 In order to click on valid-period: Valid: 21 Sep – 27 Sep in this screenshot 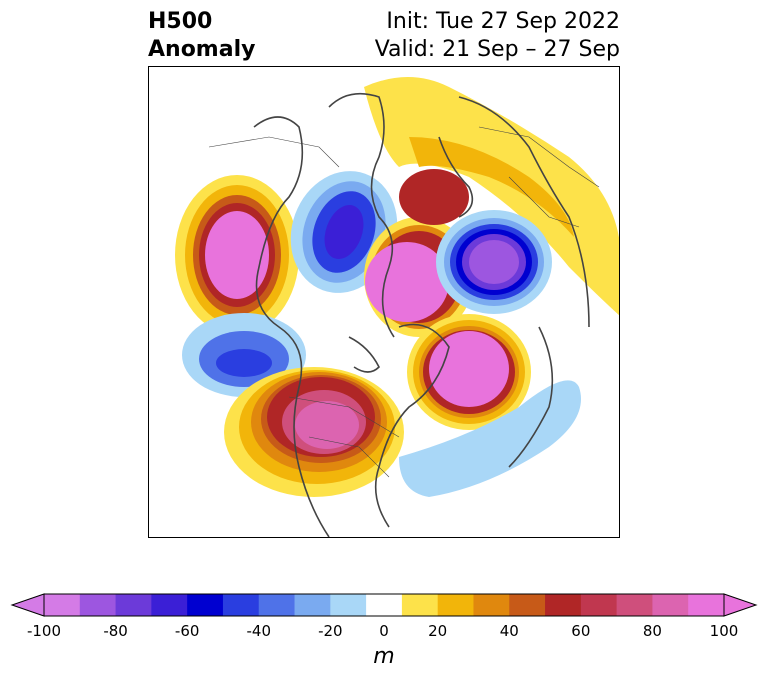, I will do `click(497, 49)`.